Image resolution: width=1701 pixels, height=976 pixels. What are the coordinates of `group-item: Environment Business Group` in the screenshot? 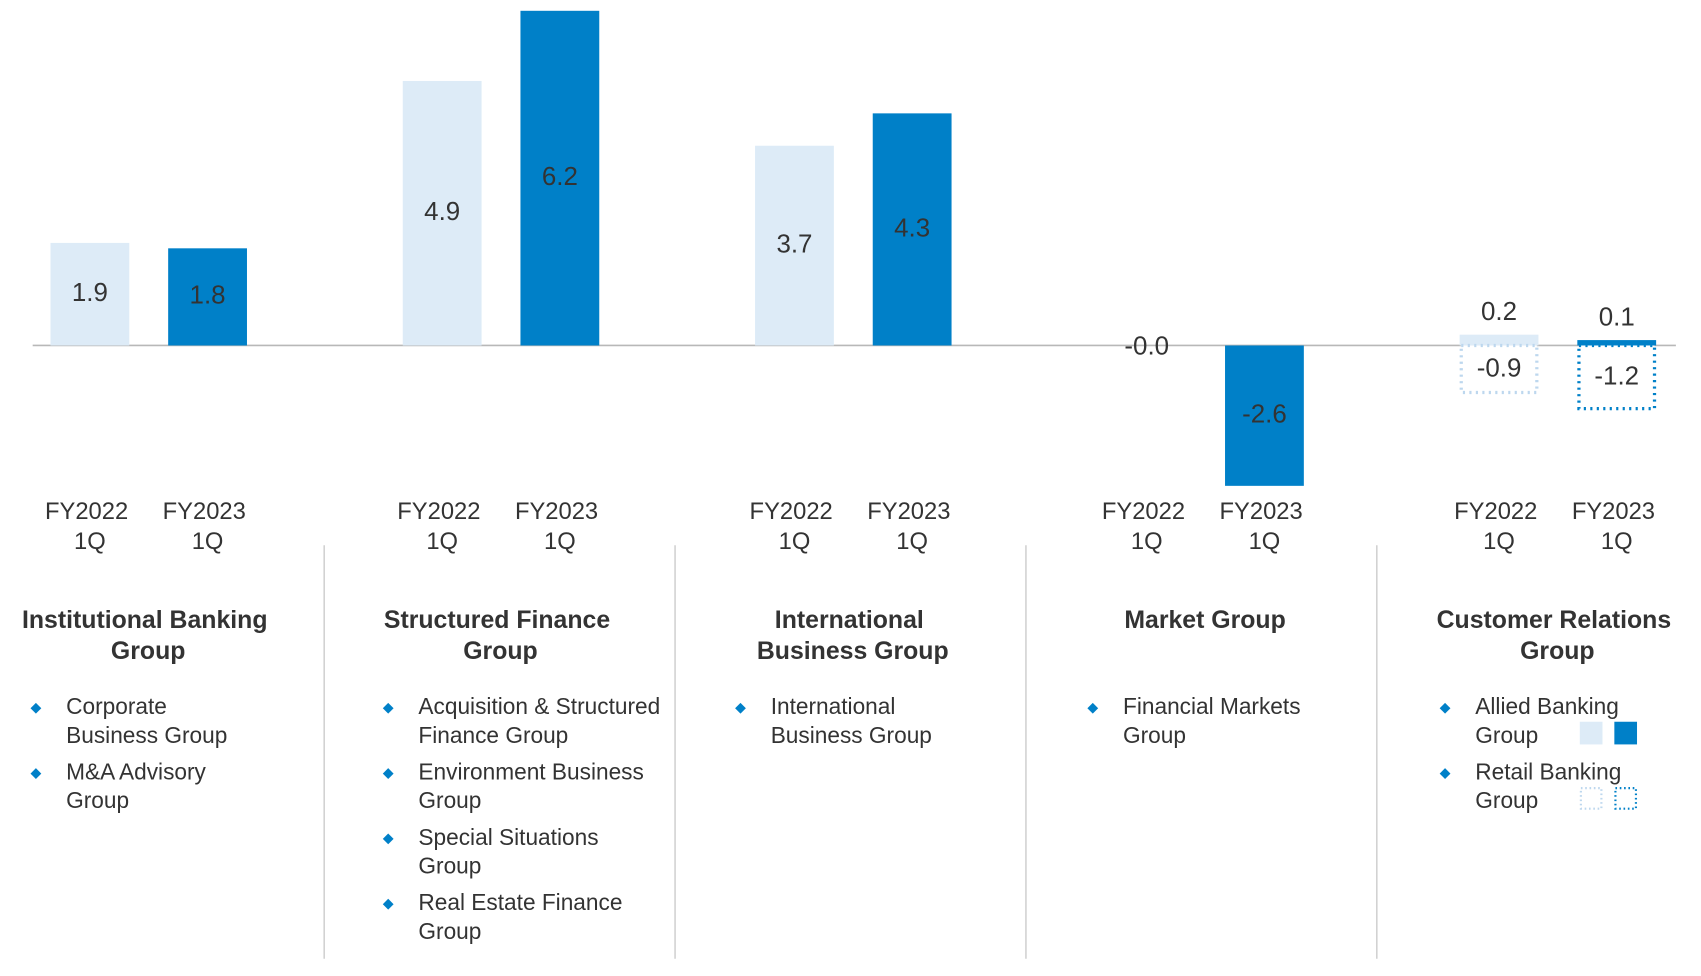 It's located at (534, 786).